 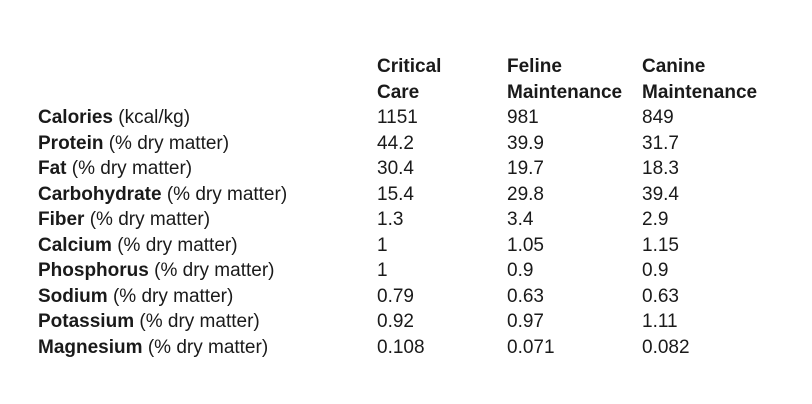 I want to click on table-row-protein: Protein (% dry matter) 44.2 39.9 31.7, so click(x=412, y=144).